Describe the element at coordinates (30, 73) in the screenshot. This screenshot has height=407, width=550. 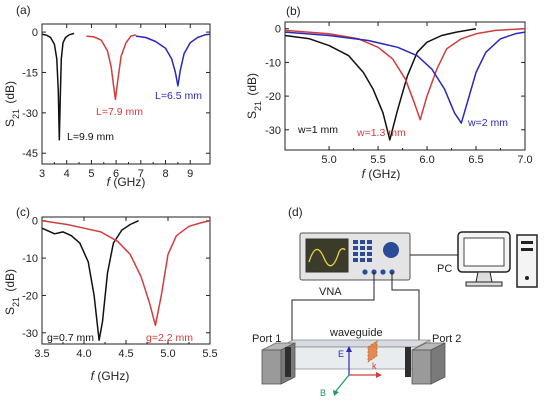
I see `y-tick-label: -15` at that location.